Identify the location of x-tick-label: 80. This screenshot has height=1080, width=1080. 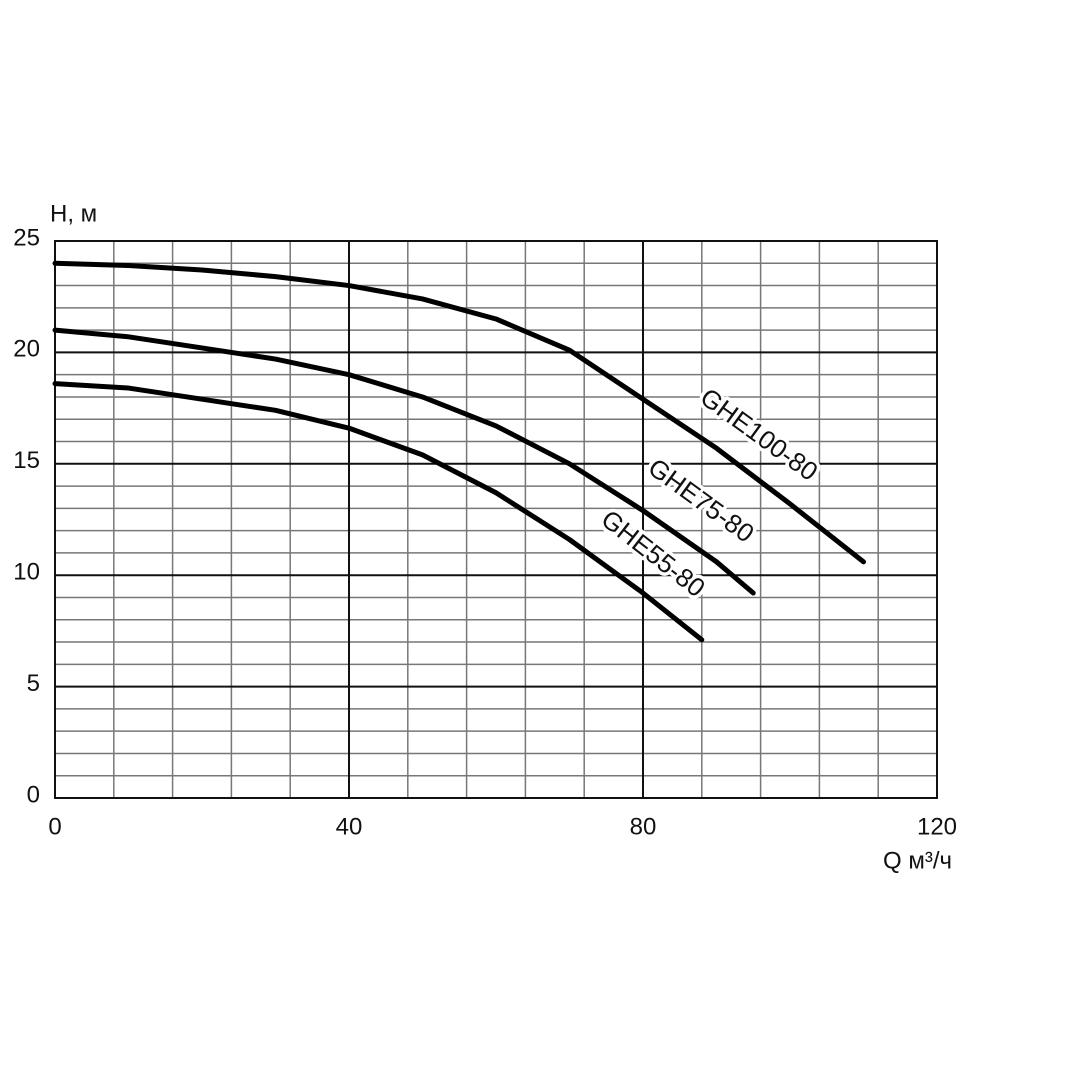
(643, 826).